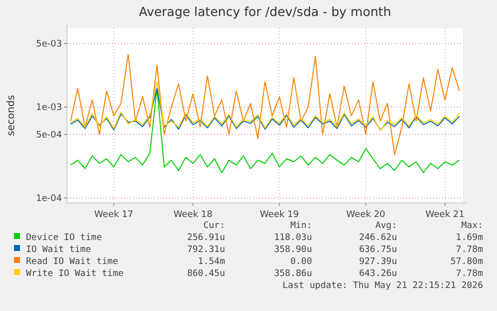 Image resolution: width=497 pixels, height=311 pixels. I want to click on text: Cur:, so click(214, 226).